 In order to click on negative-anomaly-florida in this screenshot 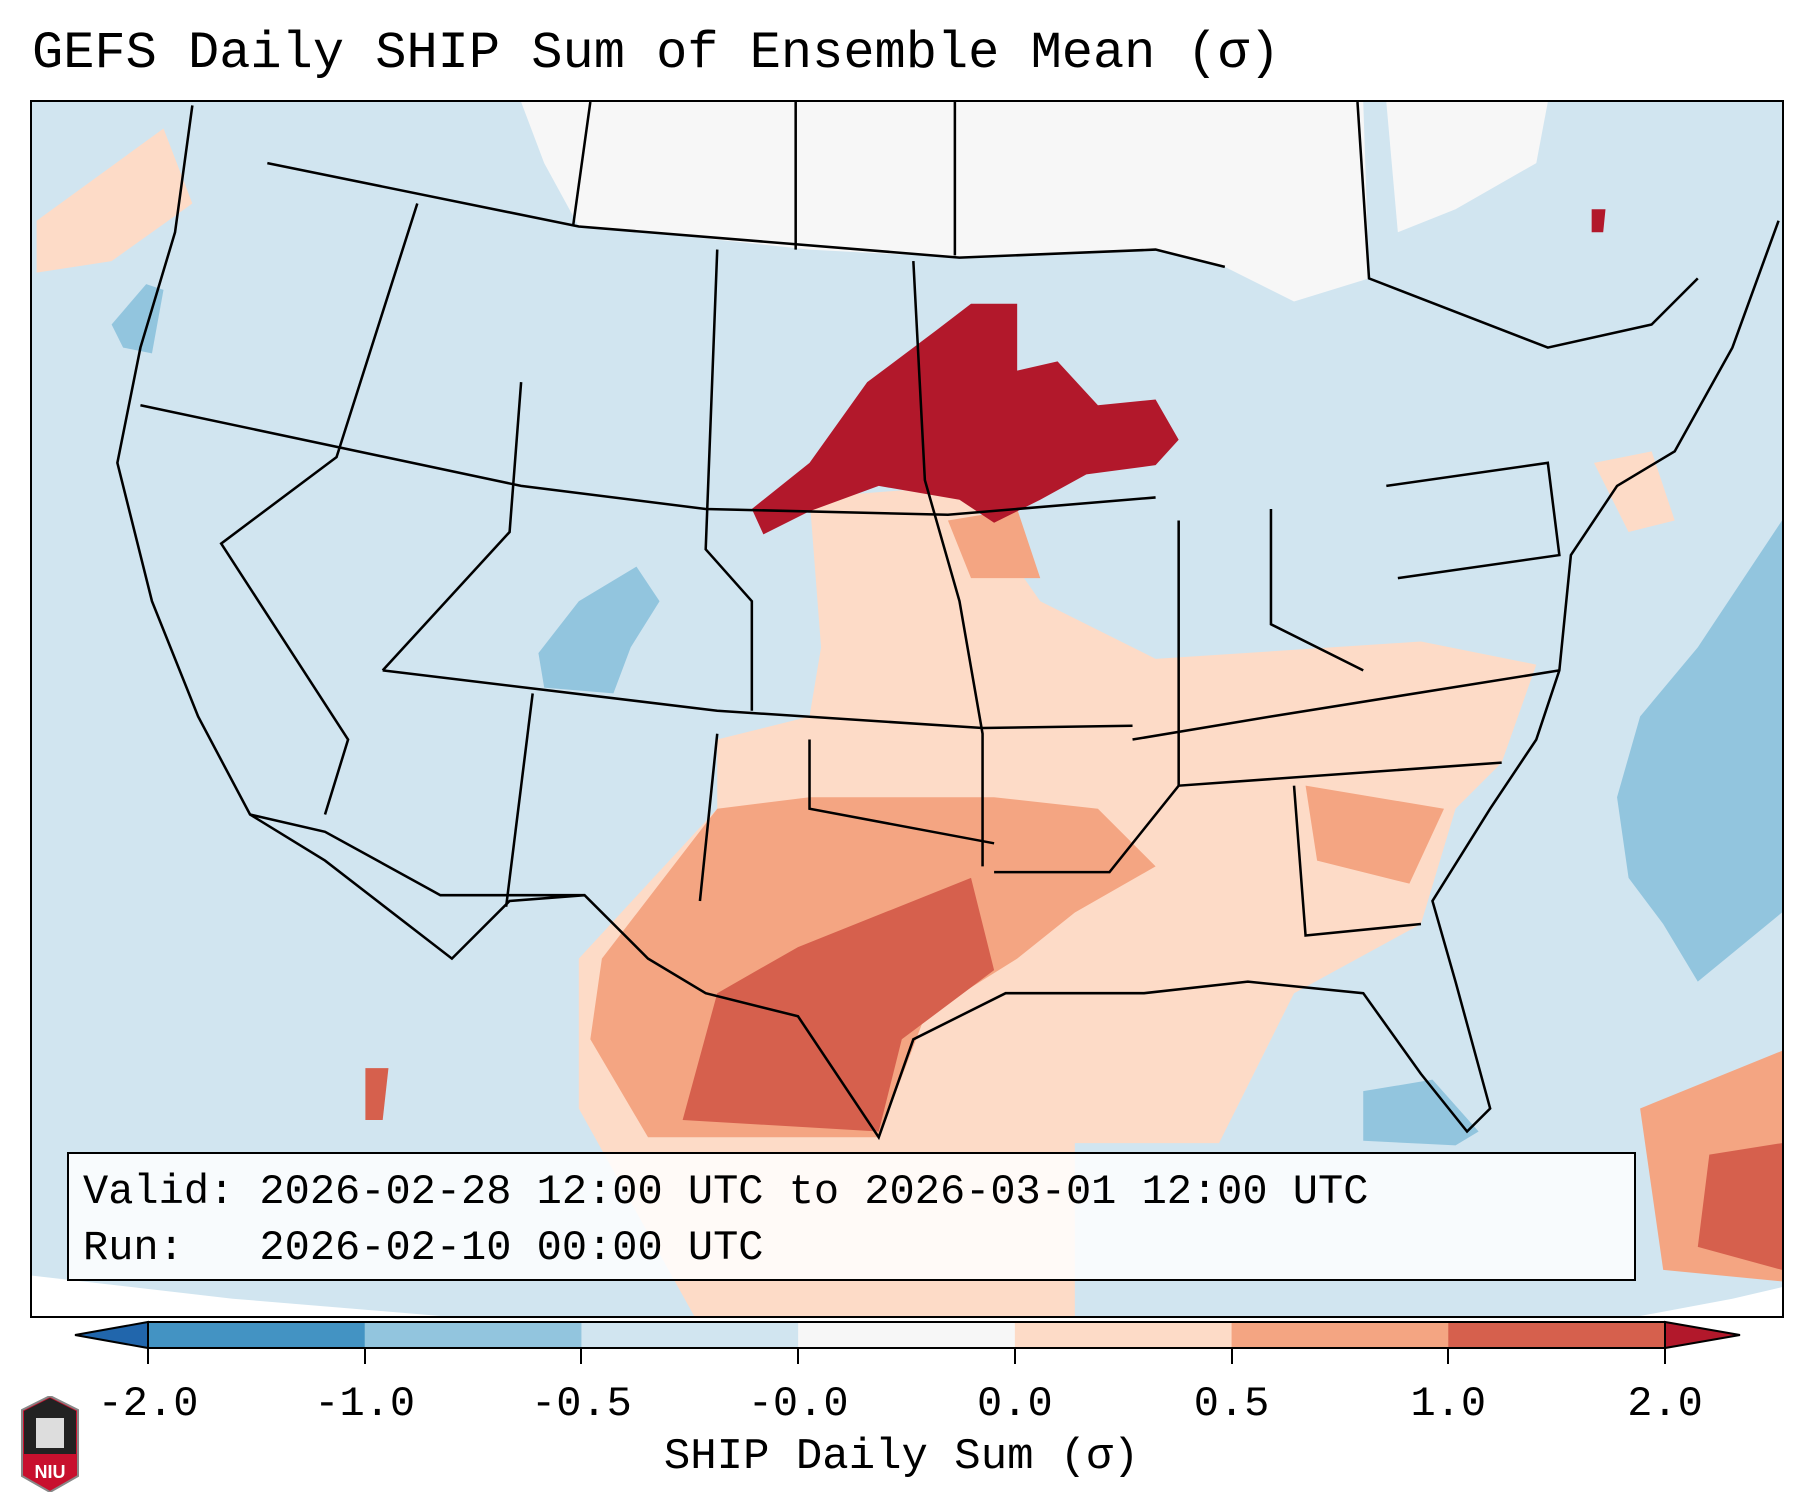, I will do `click(1421, 1112)`.